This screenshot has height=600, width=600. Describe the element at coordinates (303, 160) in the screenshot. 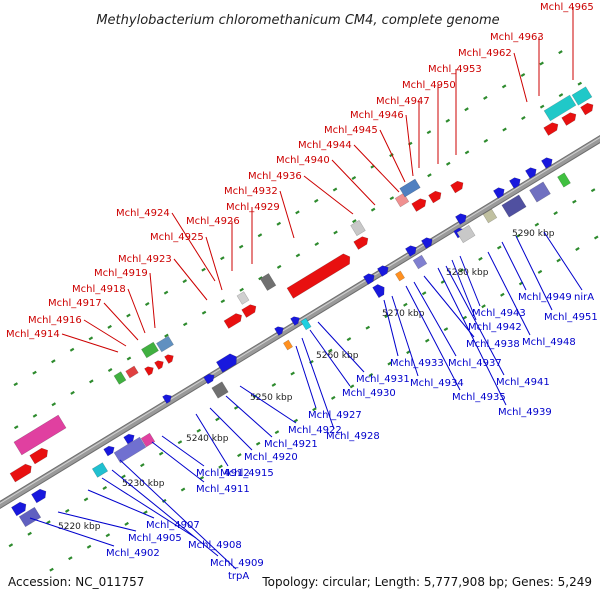

I see `forward-gene-label: Mchl_4940` at that location.